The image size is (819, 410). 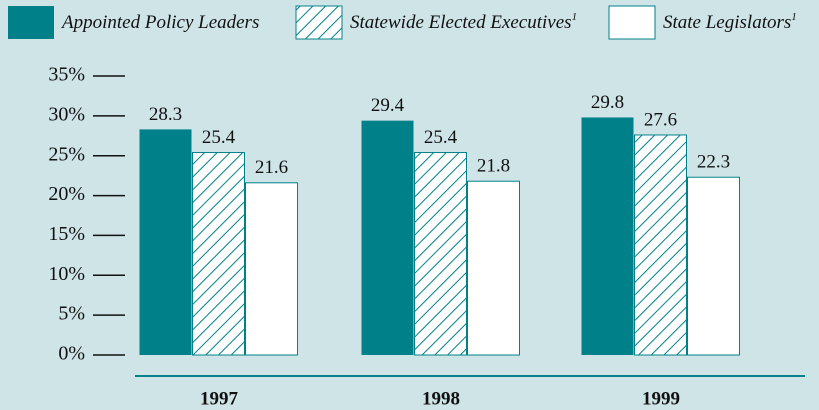 I want to click on y-tick-label: 15%, so click(x=66, y=234).